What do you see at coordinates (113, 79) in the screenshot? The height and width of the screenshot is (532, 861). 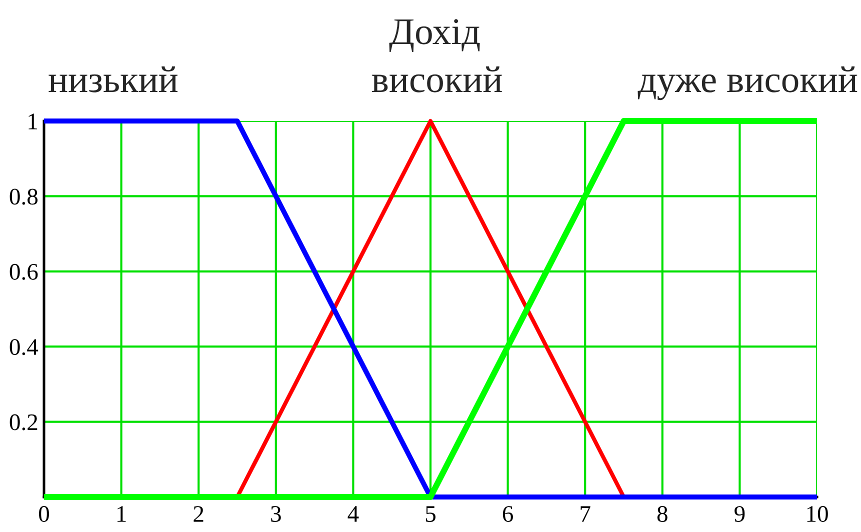 I see `text: низький` at bounding box center [113, 79].